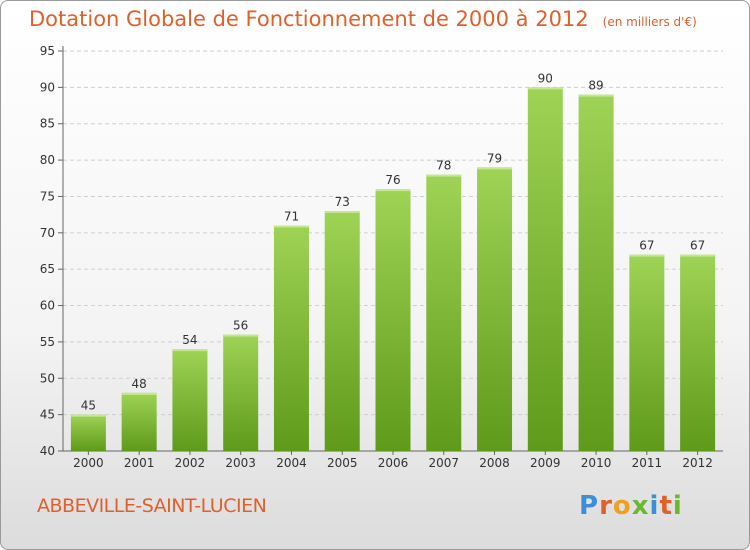  I want to click on y-tick-label: 40, so click(47, 451).